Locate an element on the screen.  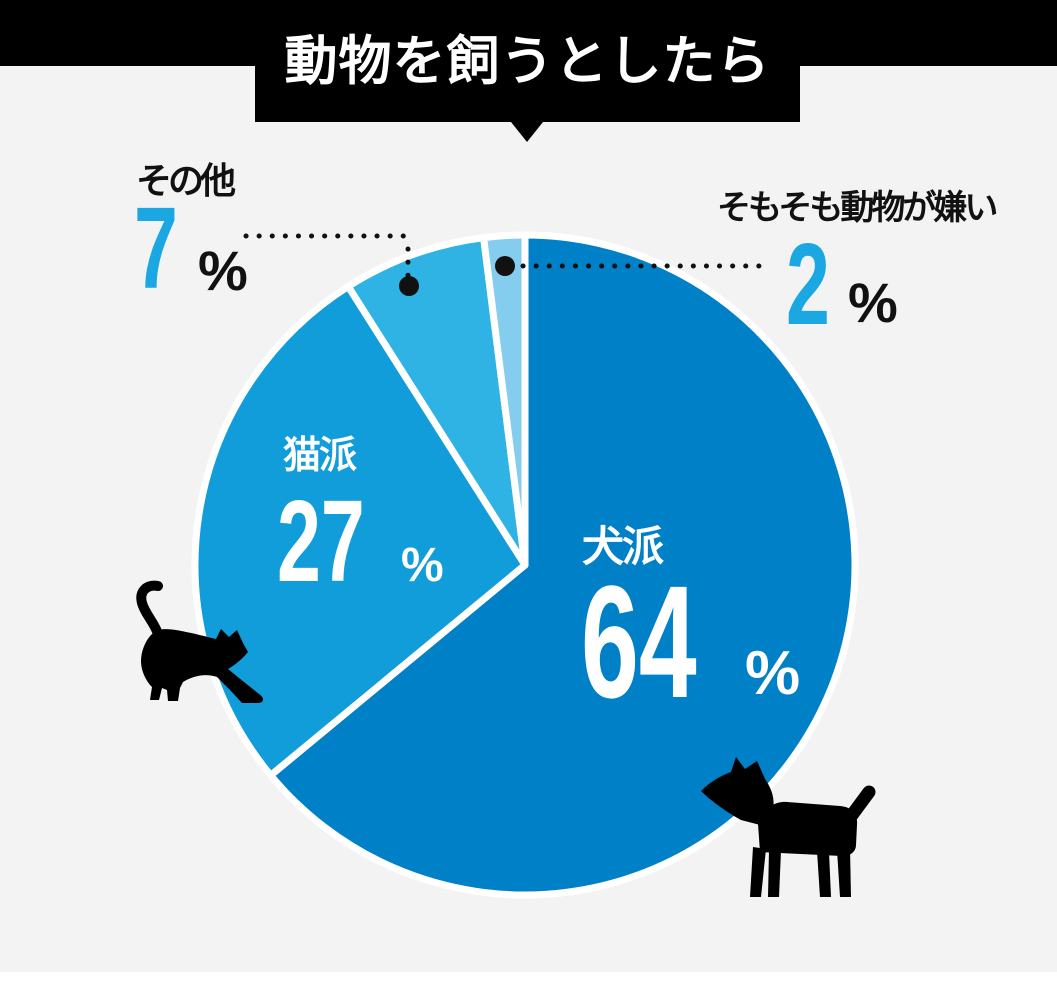
other-percent-sign: % is located at coordinates (223, 270).